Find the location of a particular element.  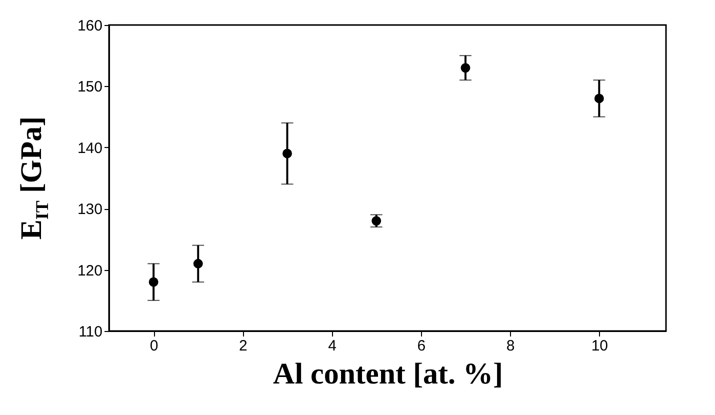

x-tick-label: 8 is located at coordinates (510, 346).